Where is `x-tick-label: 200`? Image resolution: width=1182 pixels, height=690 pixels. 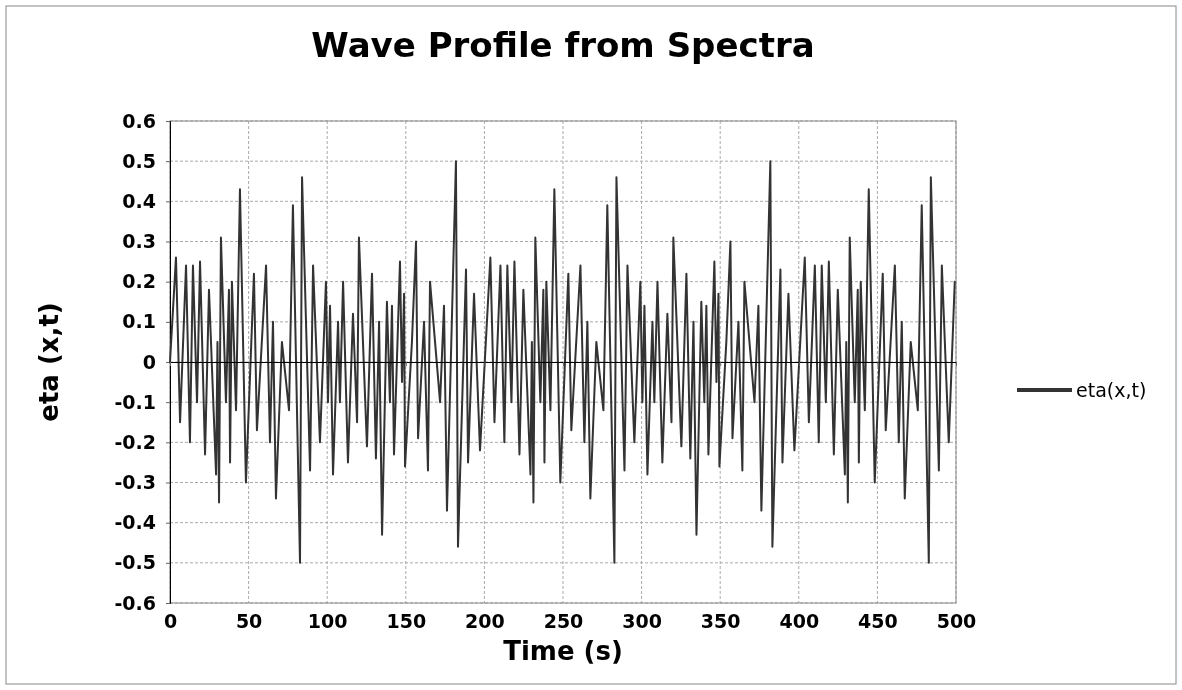
x-tick-label: 200 is located at coordinates (485, 621).